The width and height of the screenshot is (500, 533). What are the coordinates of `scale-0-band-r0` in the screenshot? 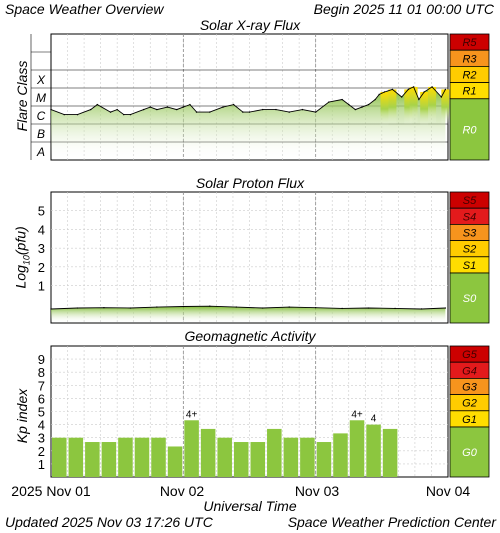 It's located at (469, 129).